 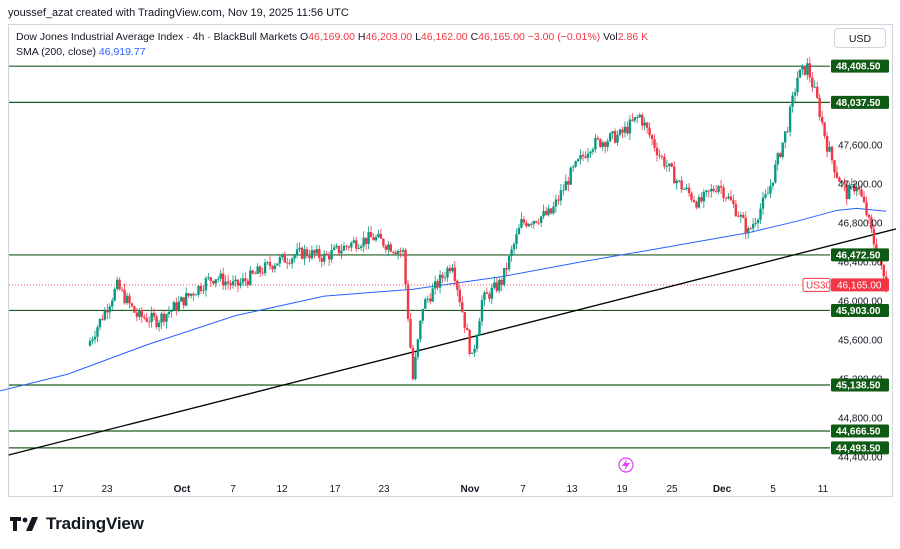 I want to click on x-tick-label: 25, so click(x=672, y=489).